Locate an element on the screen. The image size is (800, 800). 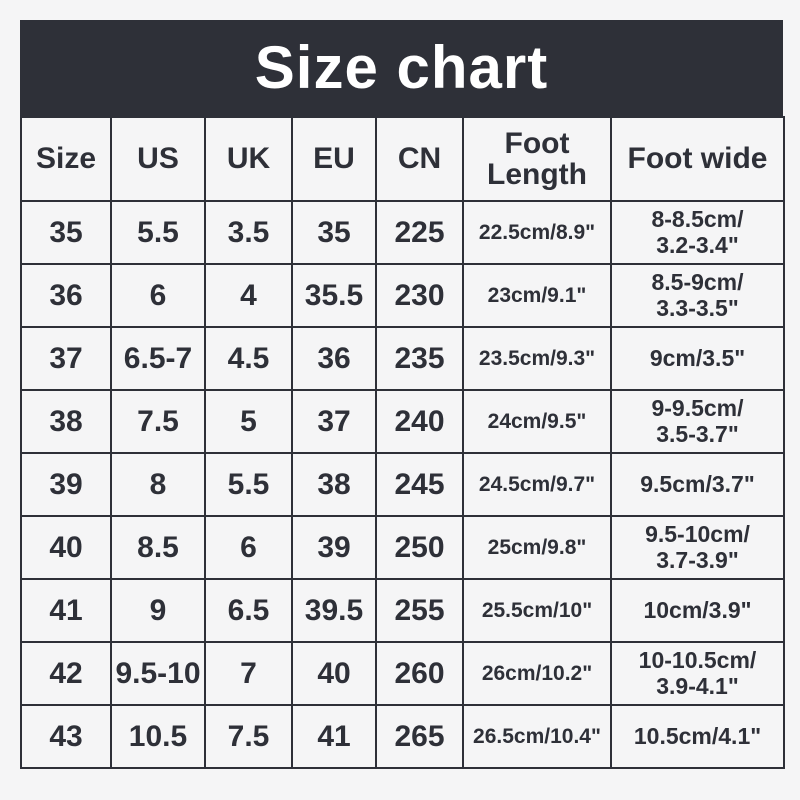
column-header-foot-length: Foot Length is located at coordinates (537, 159).